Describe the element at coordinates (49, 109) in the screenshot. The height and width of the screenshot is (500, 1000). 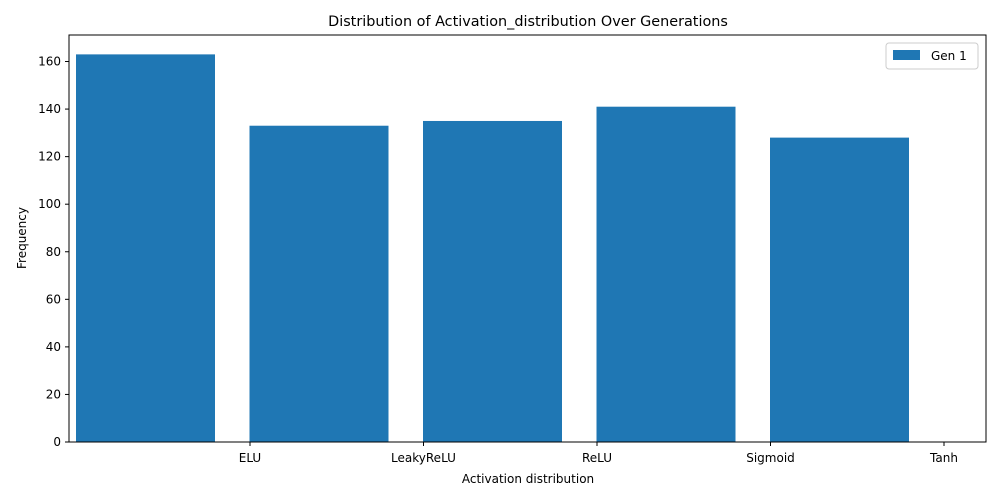
I see `y-tick-label: 140` at that location.